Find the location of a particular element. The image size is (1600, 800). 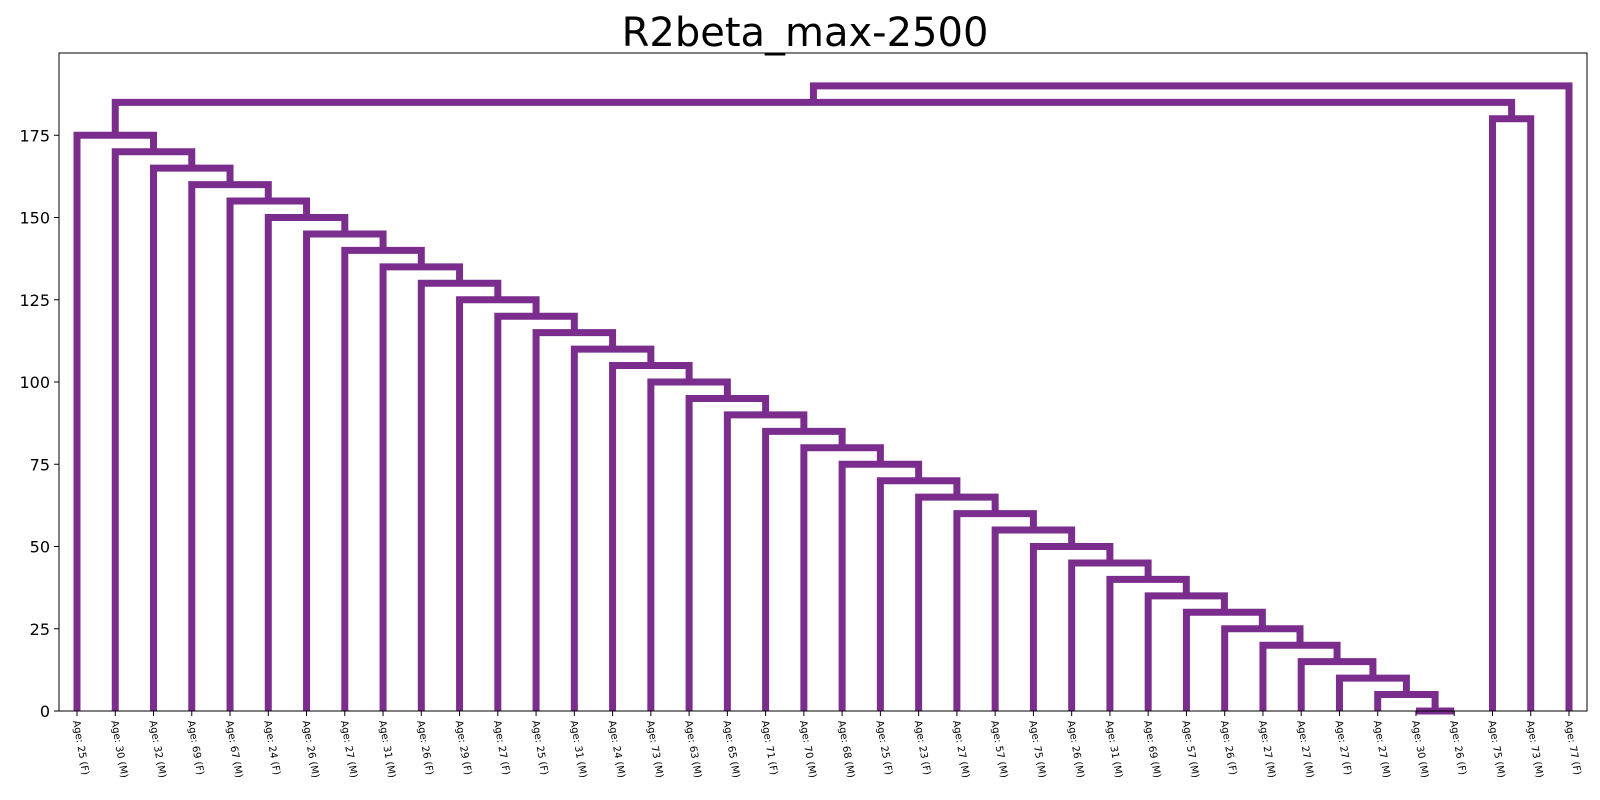

y-tick-label-150: 150 is located at coordinates (34, 218).